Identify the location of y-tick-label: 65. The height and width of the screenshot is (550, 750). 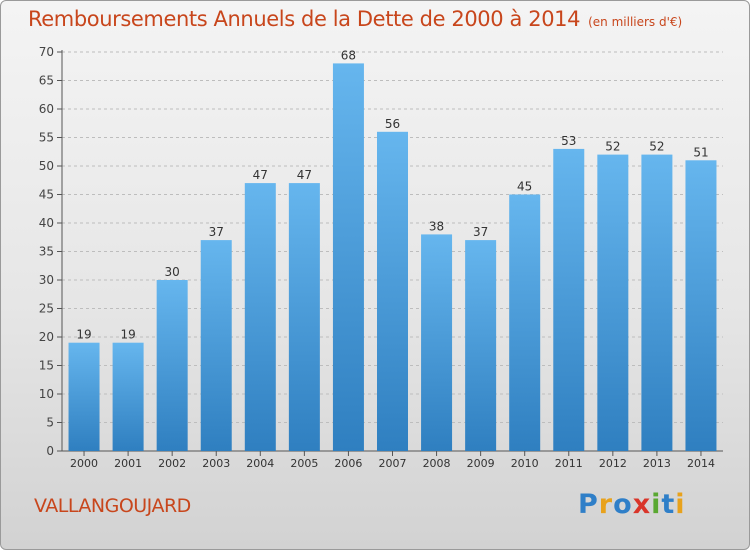
(46, 81).